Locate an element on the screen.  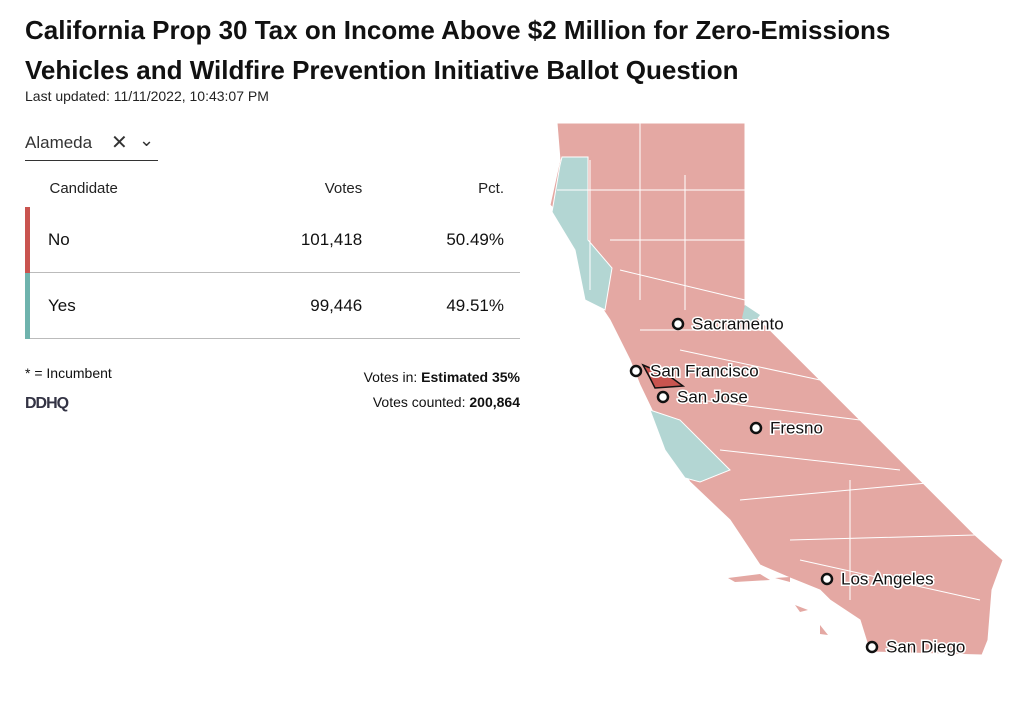
islands is located at coordinates (778, 604).